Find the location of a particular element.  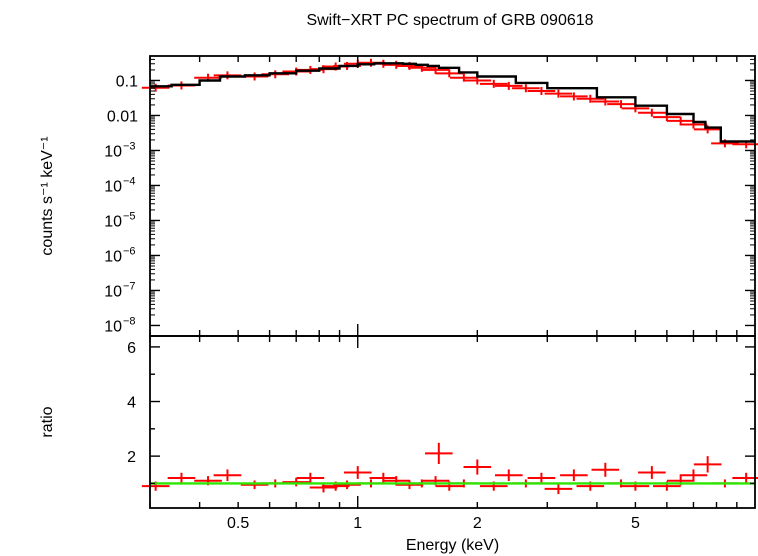

spectrum-y-tick-exponent: −4 is located at coordinates (129, 181).